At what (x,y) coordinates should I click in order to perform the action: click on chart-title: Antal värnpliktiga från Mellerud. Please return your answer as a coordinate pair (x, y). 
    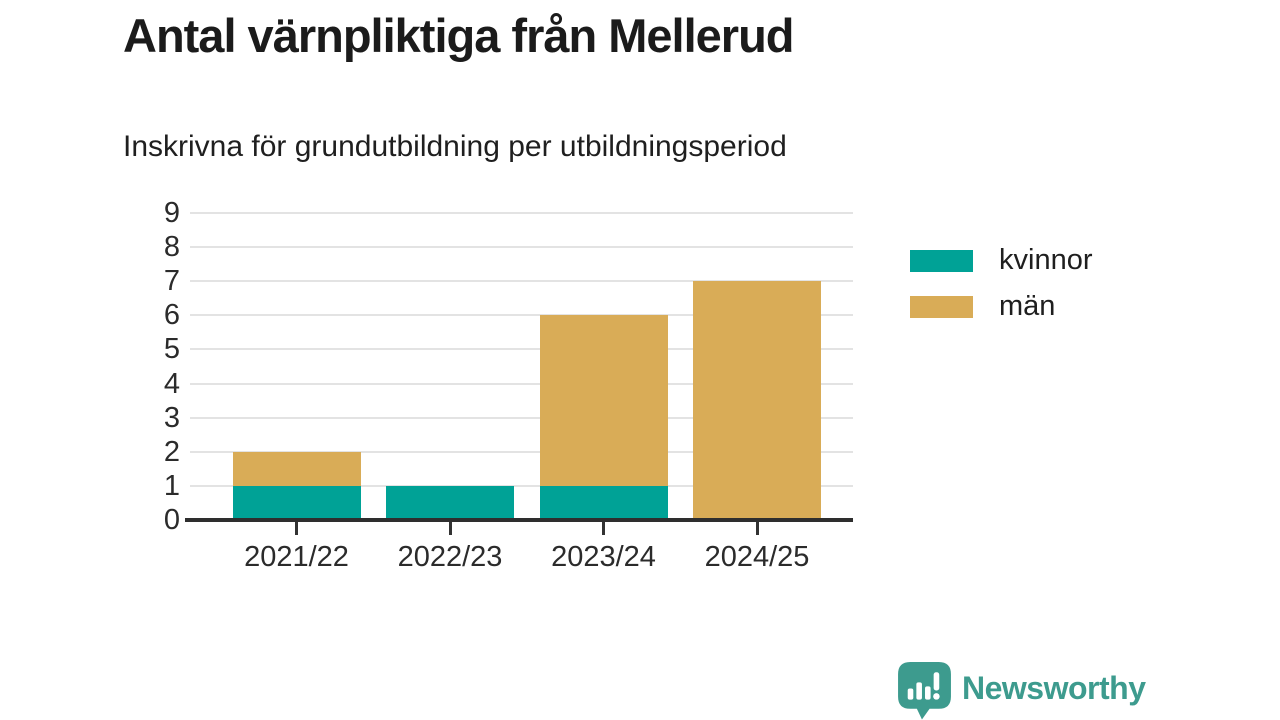
    Looking at the image, I should click on (459, 35).